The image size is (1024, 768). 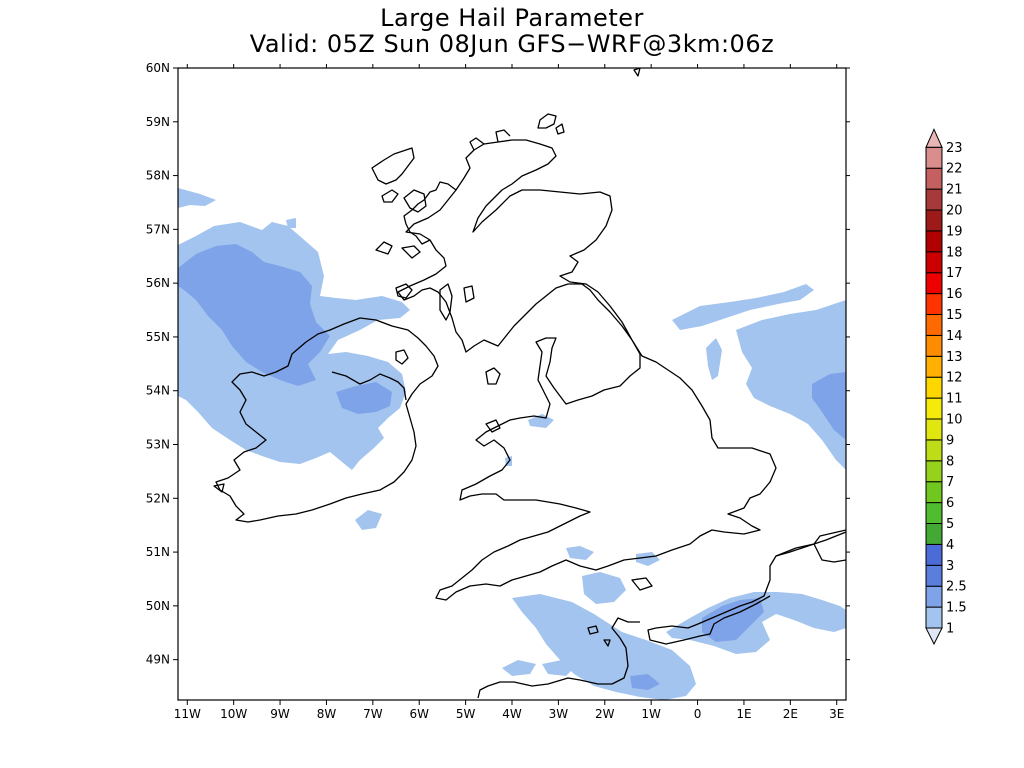 What do you see at coordinates (954, 315) in the screenshot?
I see `colorbar-label: 15` at bounding box center [954, 315].